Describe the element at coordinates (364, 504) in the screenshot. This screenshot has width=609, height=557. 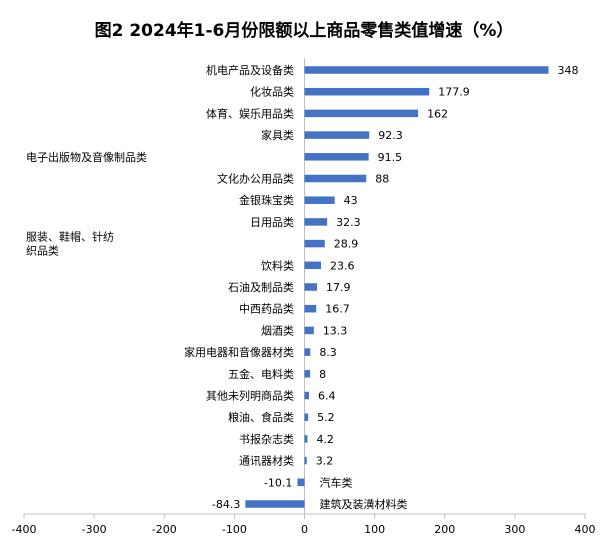
I see `category-label: 建筑及装潢材料类` at that location.